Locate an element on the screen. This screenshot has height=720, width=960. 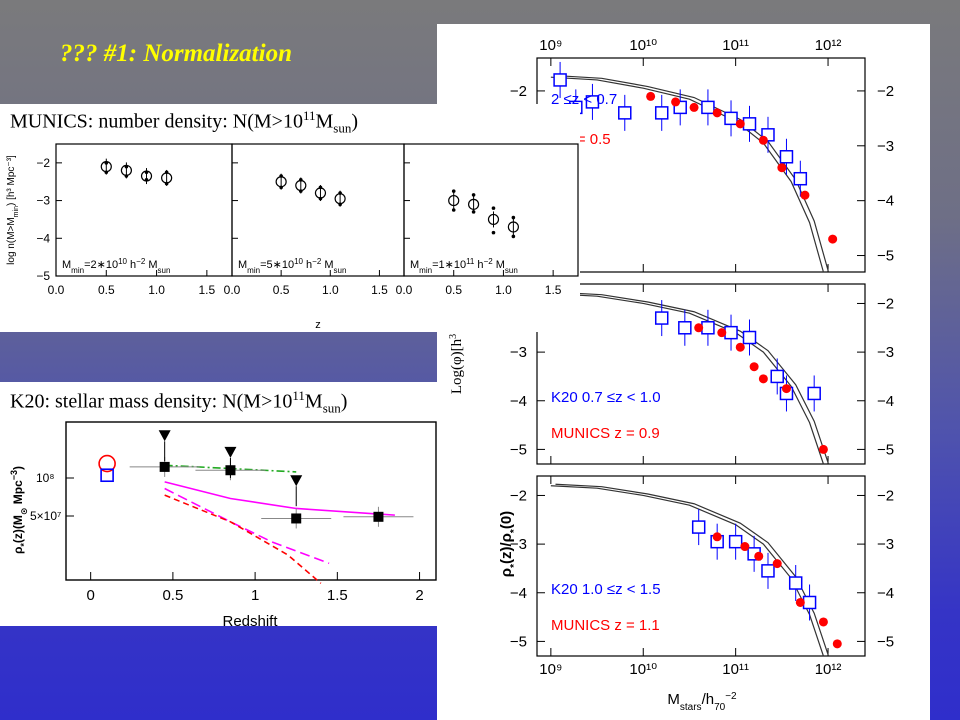
k20-y-axis-label: ρ*(z)(M⊙ Mpc−3) is located at coordinates (19, 510).